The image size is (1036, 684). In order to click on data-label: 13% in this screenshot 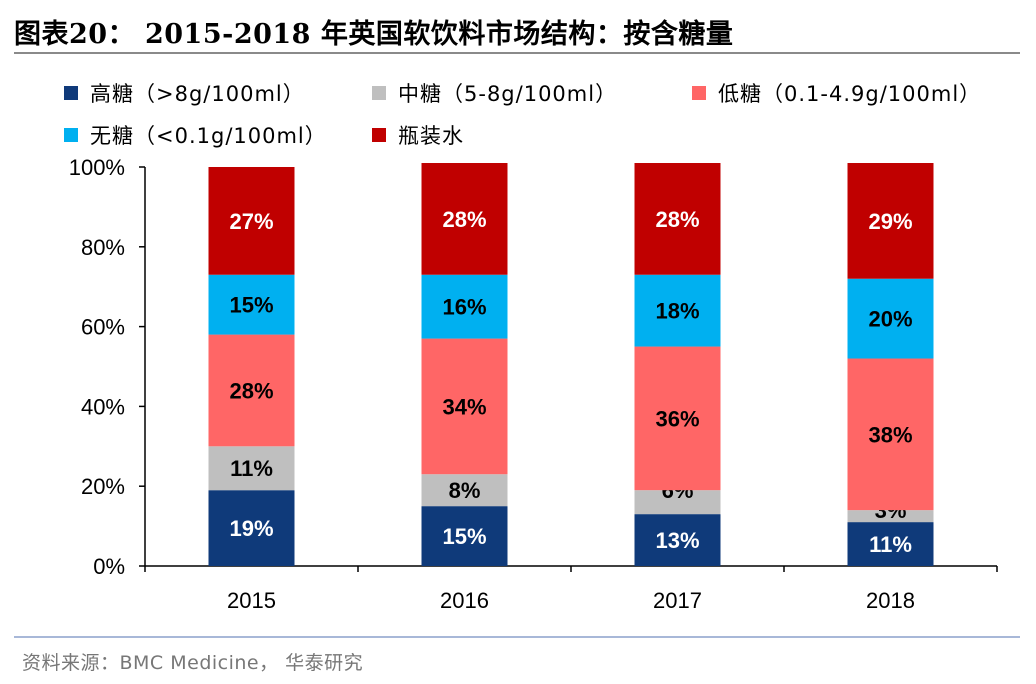, I will do `click(677, 540)`.